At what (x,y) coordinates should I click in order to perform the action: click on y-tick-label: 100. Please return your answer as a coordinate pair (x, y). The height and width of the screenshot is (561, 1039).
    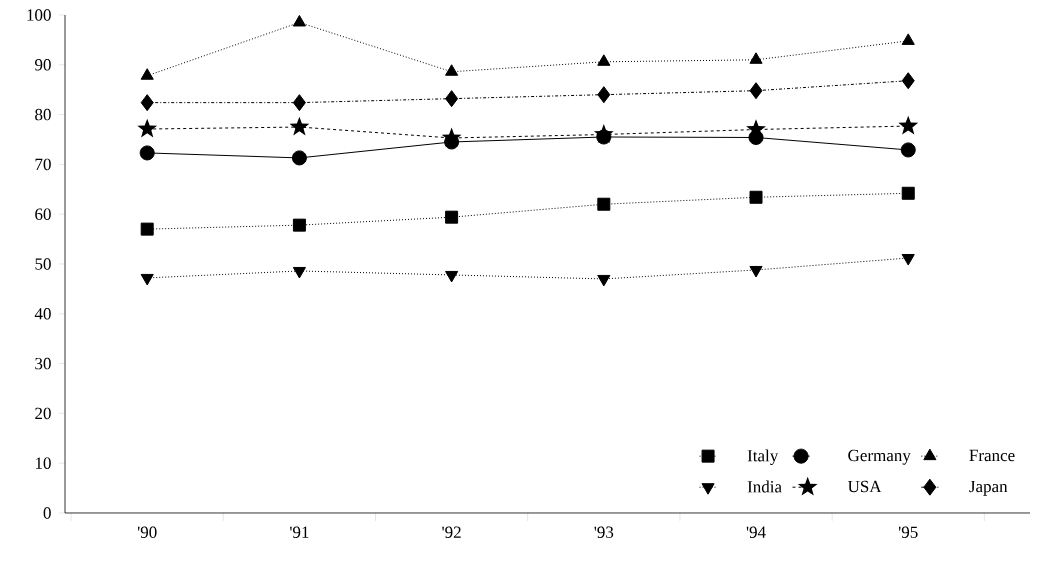
    Looking at the image, I should click on (39, 15).